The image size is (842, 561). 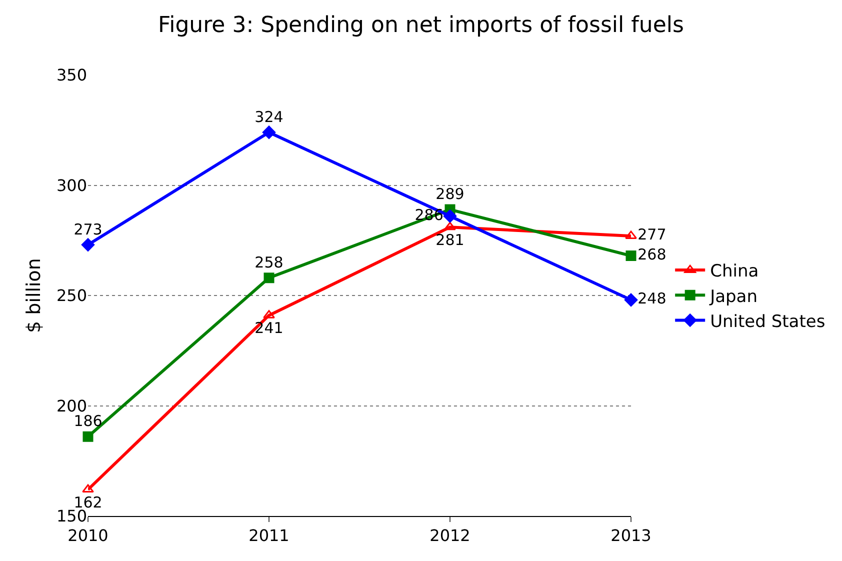 I want to click on x-tick-label: 2013, so click(x=631, y=536).